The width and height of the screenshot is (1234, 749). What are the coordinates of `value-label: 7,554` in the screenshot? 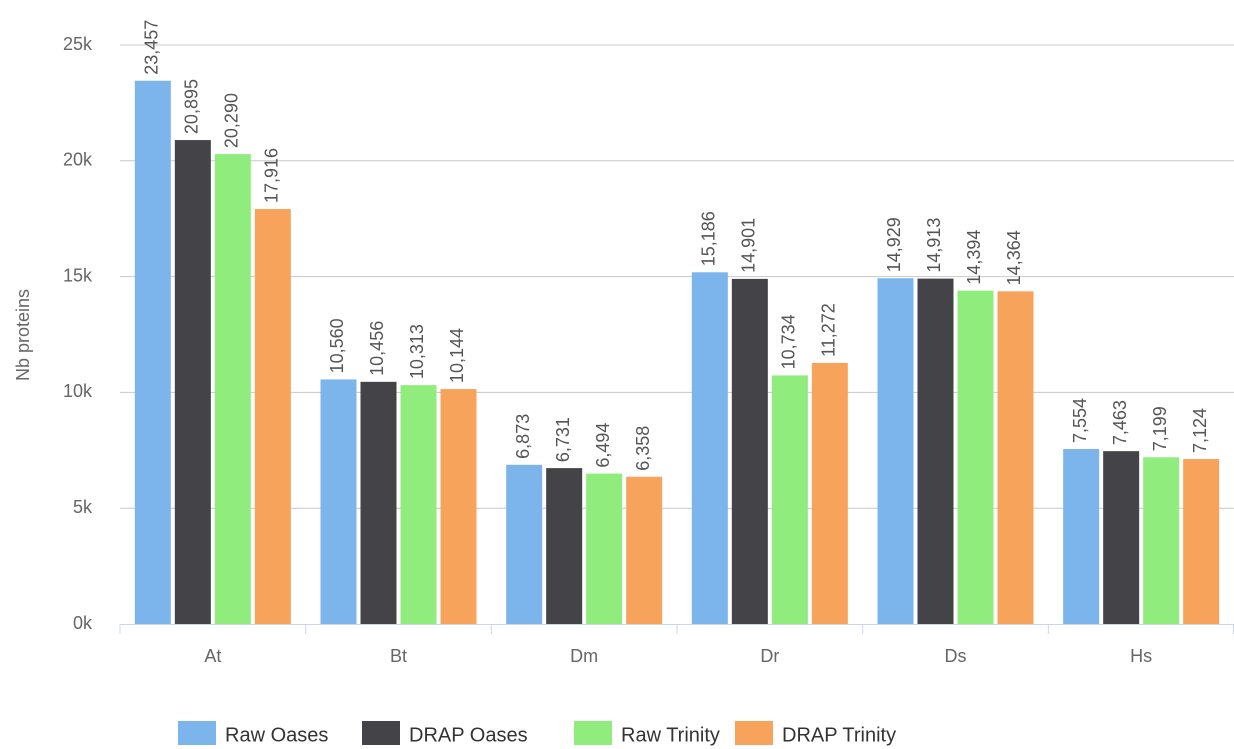 It's located at (1080, 420).